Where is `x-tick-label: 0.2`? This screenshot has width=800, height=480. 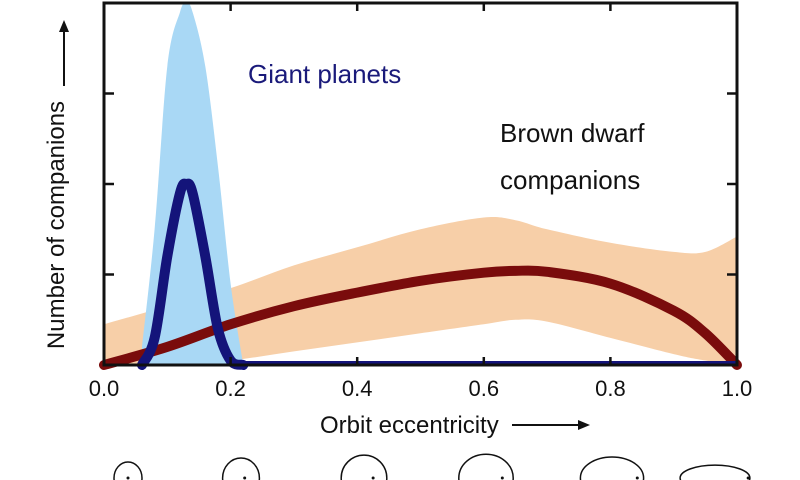
x-tick-label: 0.2 is located at coordinates (230, 388).